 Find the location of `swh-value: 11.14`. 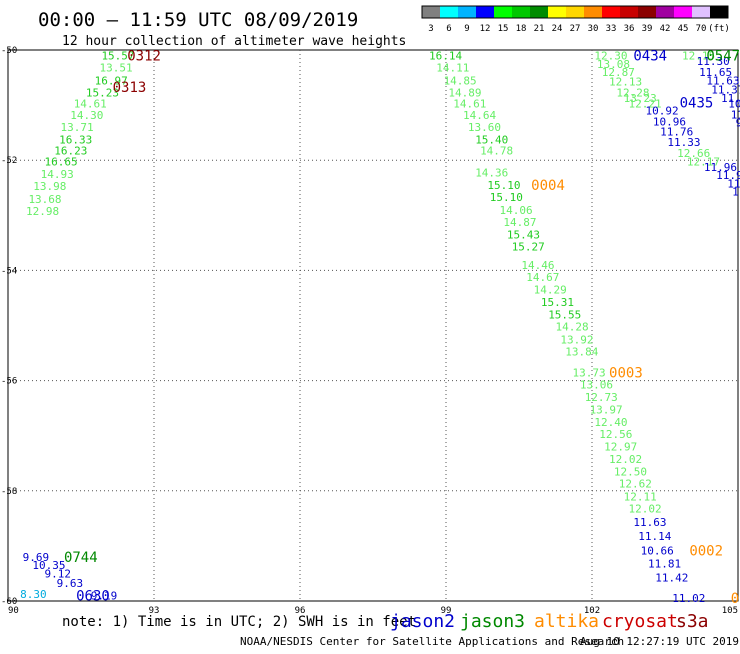

swh-value: 11.14 is located at coordinates (654, 536).